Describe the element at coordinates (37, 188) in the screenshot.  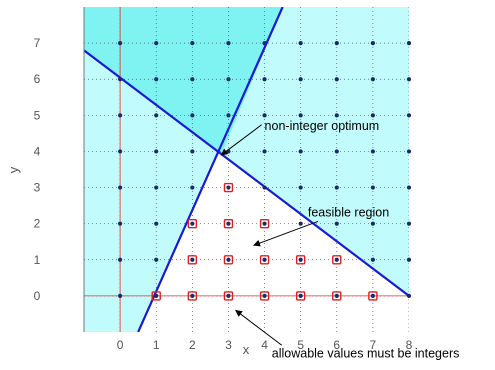
I see `y-tick-label: 3` at that location.